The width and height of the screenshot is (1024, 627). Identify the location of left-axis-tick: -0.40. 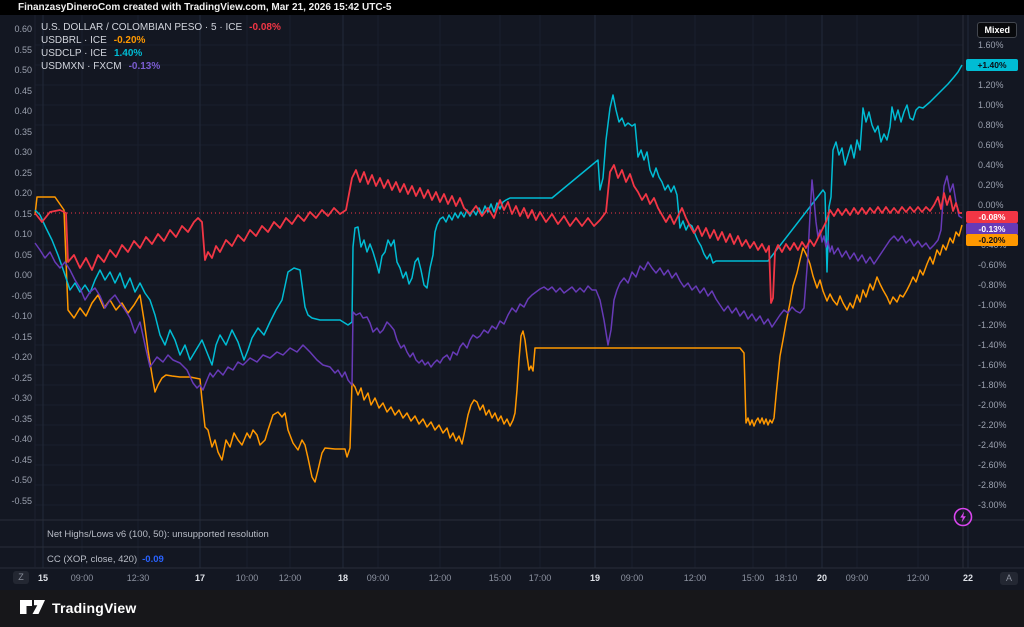
(21, 439).